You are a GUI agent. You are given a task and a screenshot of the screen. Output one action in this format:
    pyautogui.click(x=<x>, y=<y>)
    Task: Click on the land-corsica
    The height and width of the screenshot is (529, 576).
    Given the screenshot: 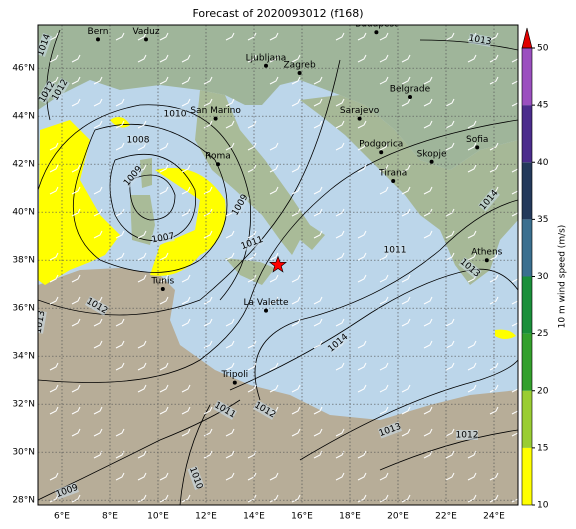 What is the action you would take?
    pyautogui.click(x=146, y=173)
    